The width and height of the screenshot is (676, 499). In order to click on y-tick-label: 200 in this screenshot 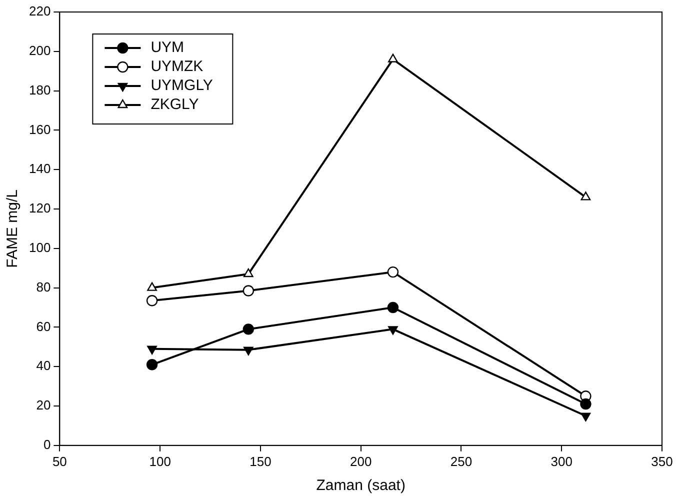, I will do `click(39, 50)`.